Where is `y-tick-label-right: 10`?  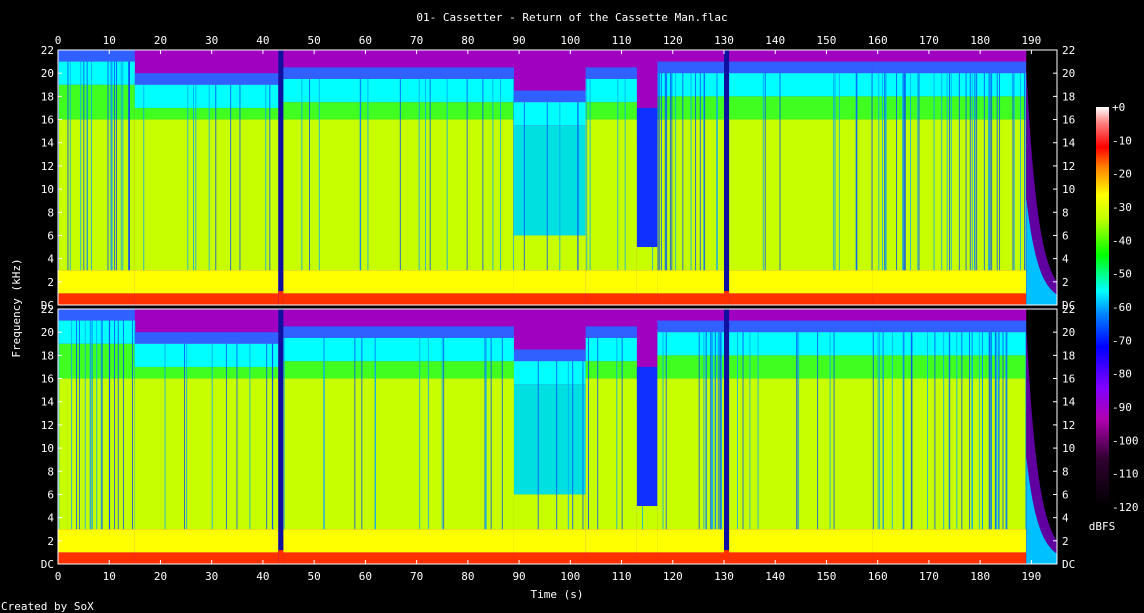 y-tick-label-right: 10 is located at coordinates (1068, 448).